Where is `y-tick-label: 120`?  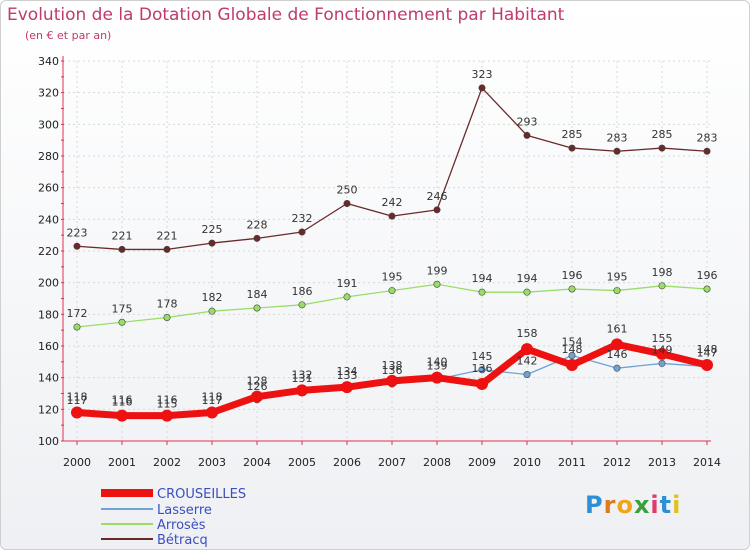
y-tick-label: 120 is located at coordinates (48, 409).